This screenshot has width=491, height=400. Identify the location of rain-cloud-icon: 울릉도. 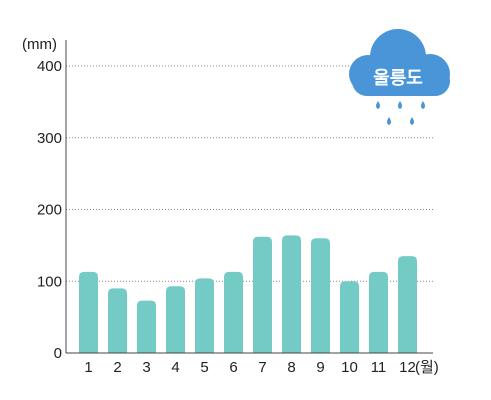
(399, 77).